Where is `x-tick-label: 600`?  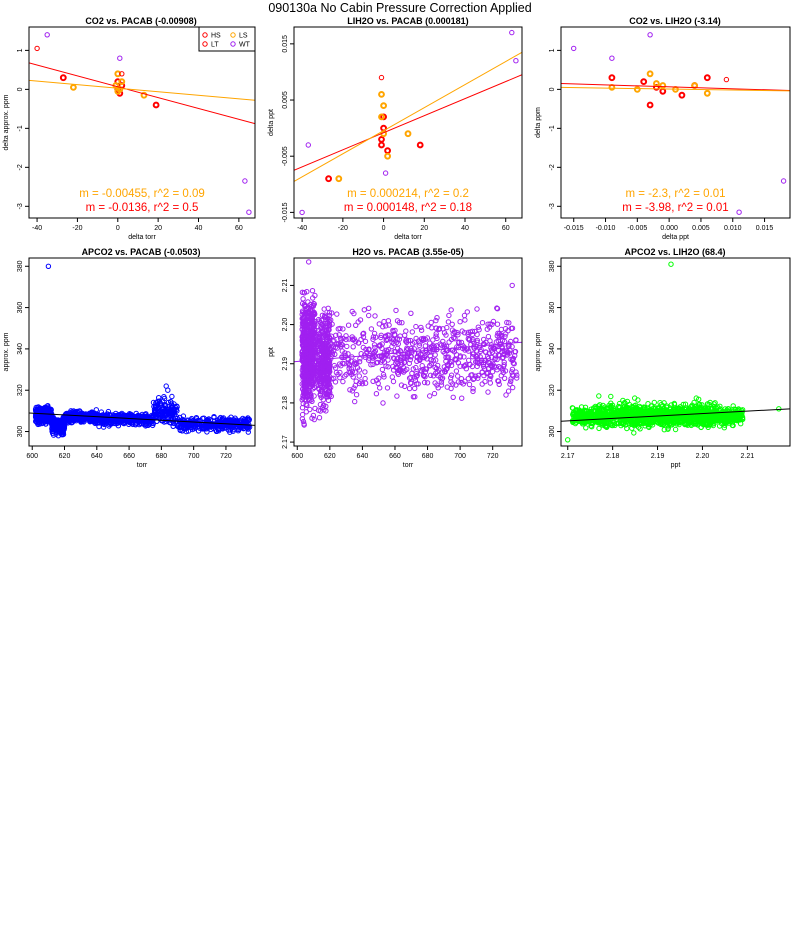
x-tick-label: 600 is located at coordinates (297, 456).